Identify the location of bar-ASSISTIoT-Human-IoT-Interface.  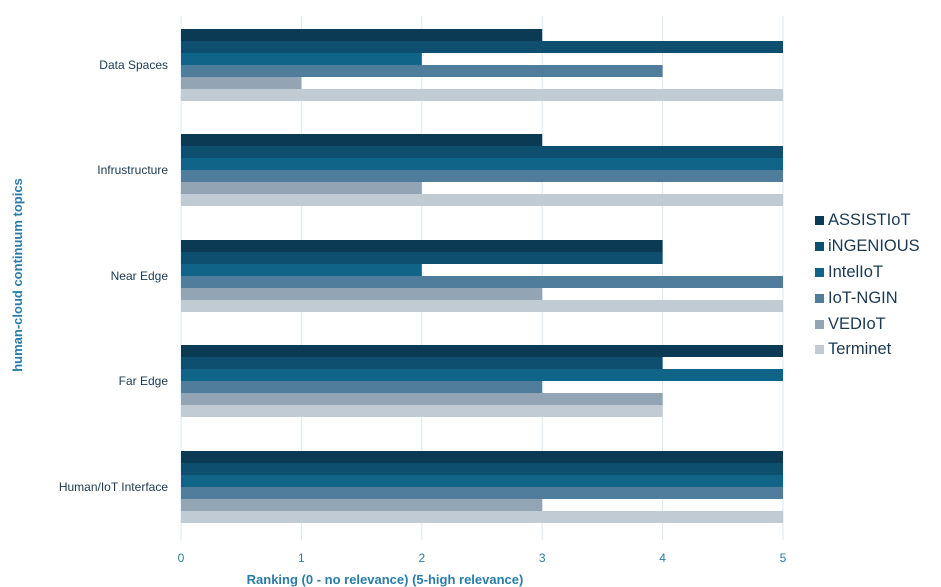
(482, 457).